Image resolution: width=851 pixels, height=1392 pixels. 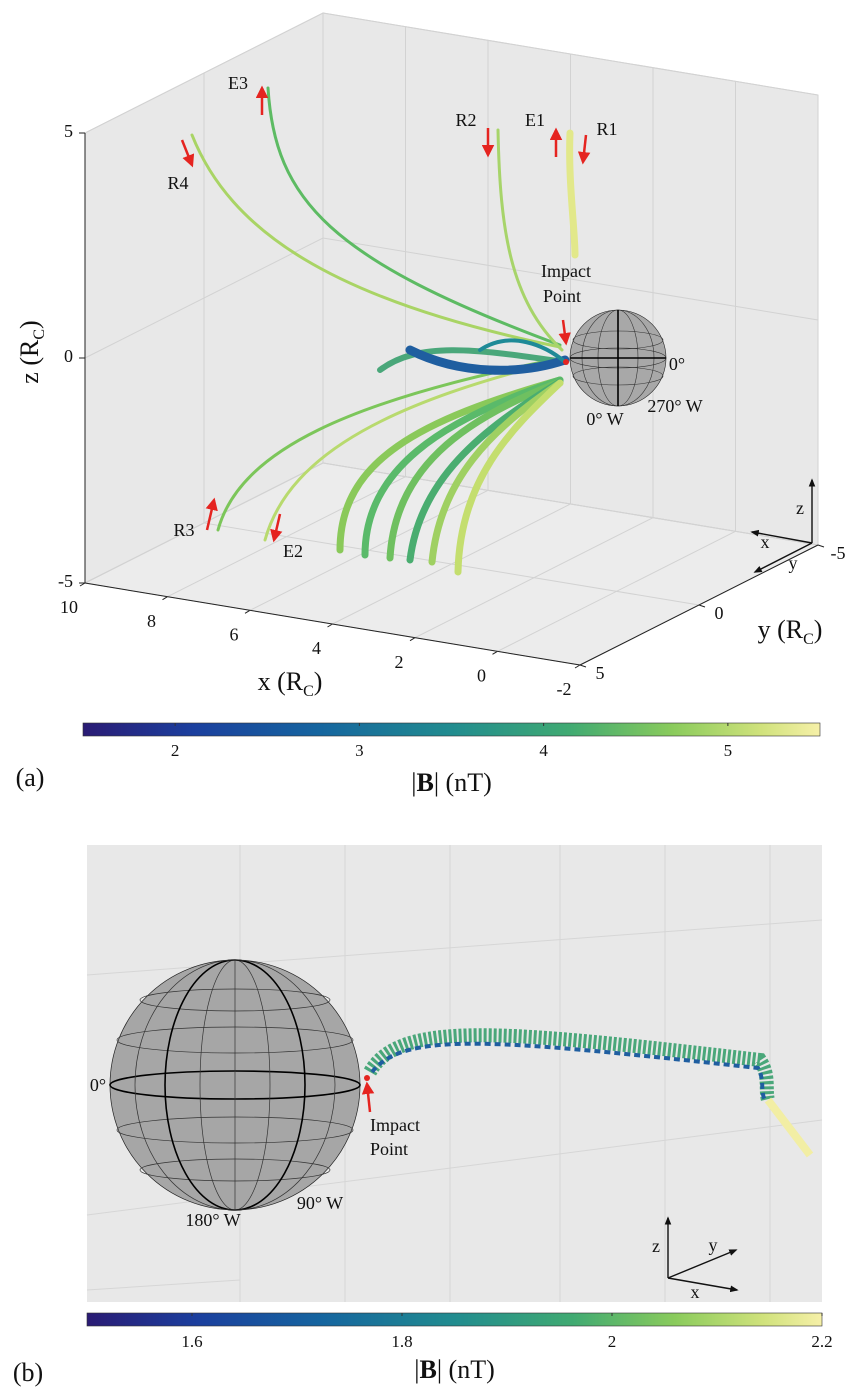 I want to click on x-tick-label: 0, so click(x=481, y=675).